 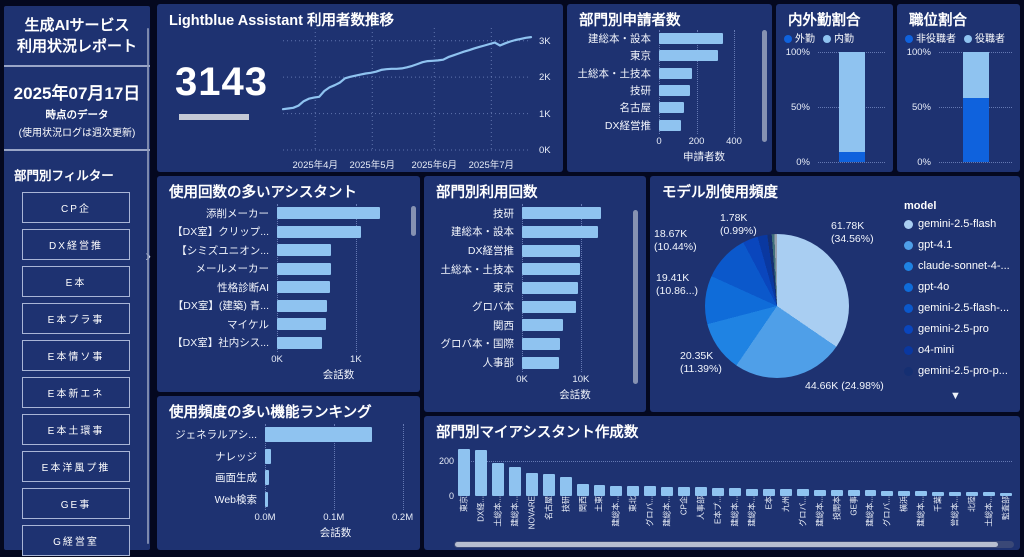 What do you see at coordinates (851, 102) in the screenshot?
I see `bar-segment-内勤` at bounding box center [851, 102].